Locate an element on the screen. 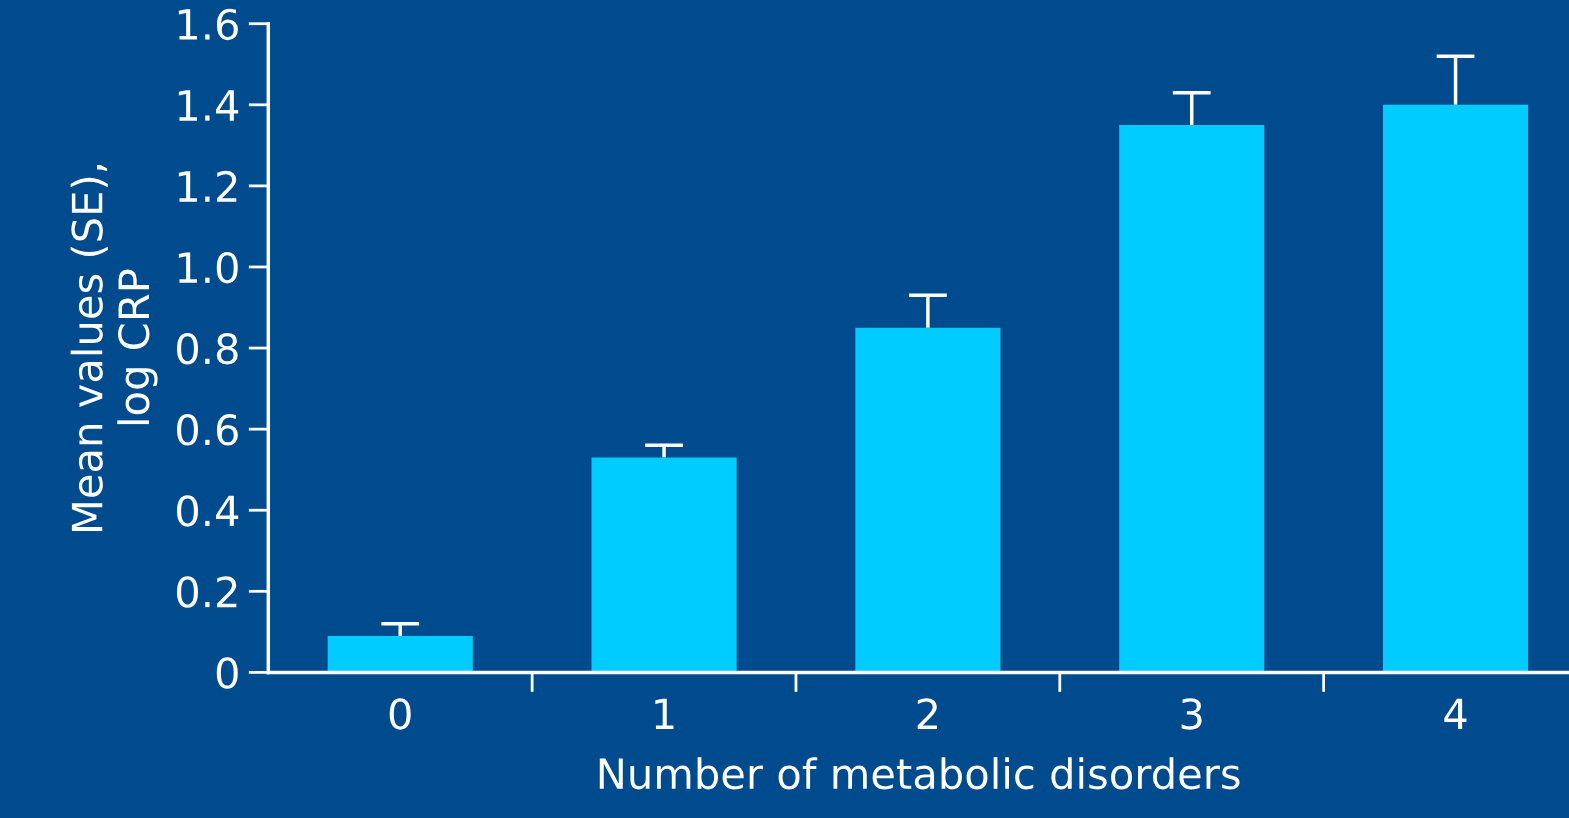 Image resolution: width=1569 pixels, height=818 pixels. x-tick-label: 2 is located at coordinates (927, 714).